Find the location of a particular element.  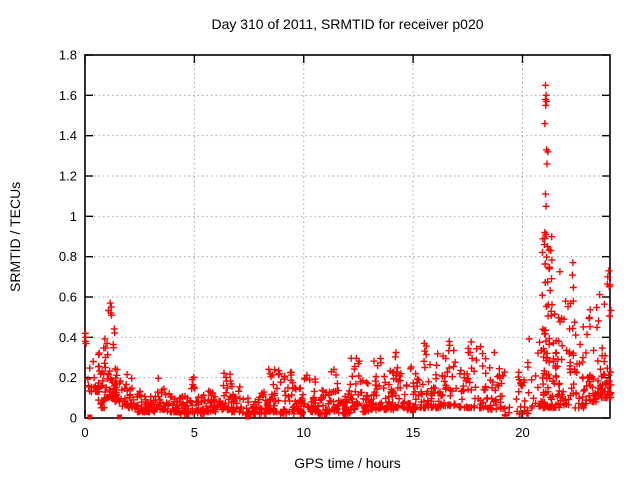

x-tick-label: 15 is located at coordinates (413, 432).